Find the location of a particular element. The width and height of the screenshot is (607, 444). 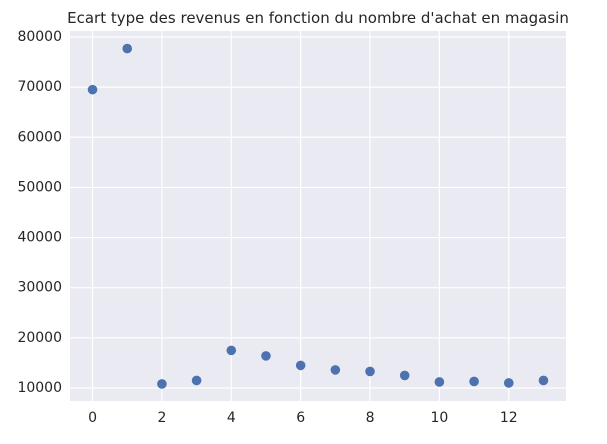

x-tick-label: 10 is located at coordinates (439, 418).